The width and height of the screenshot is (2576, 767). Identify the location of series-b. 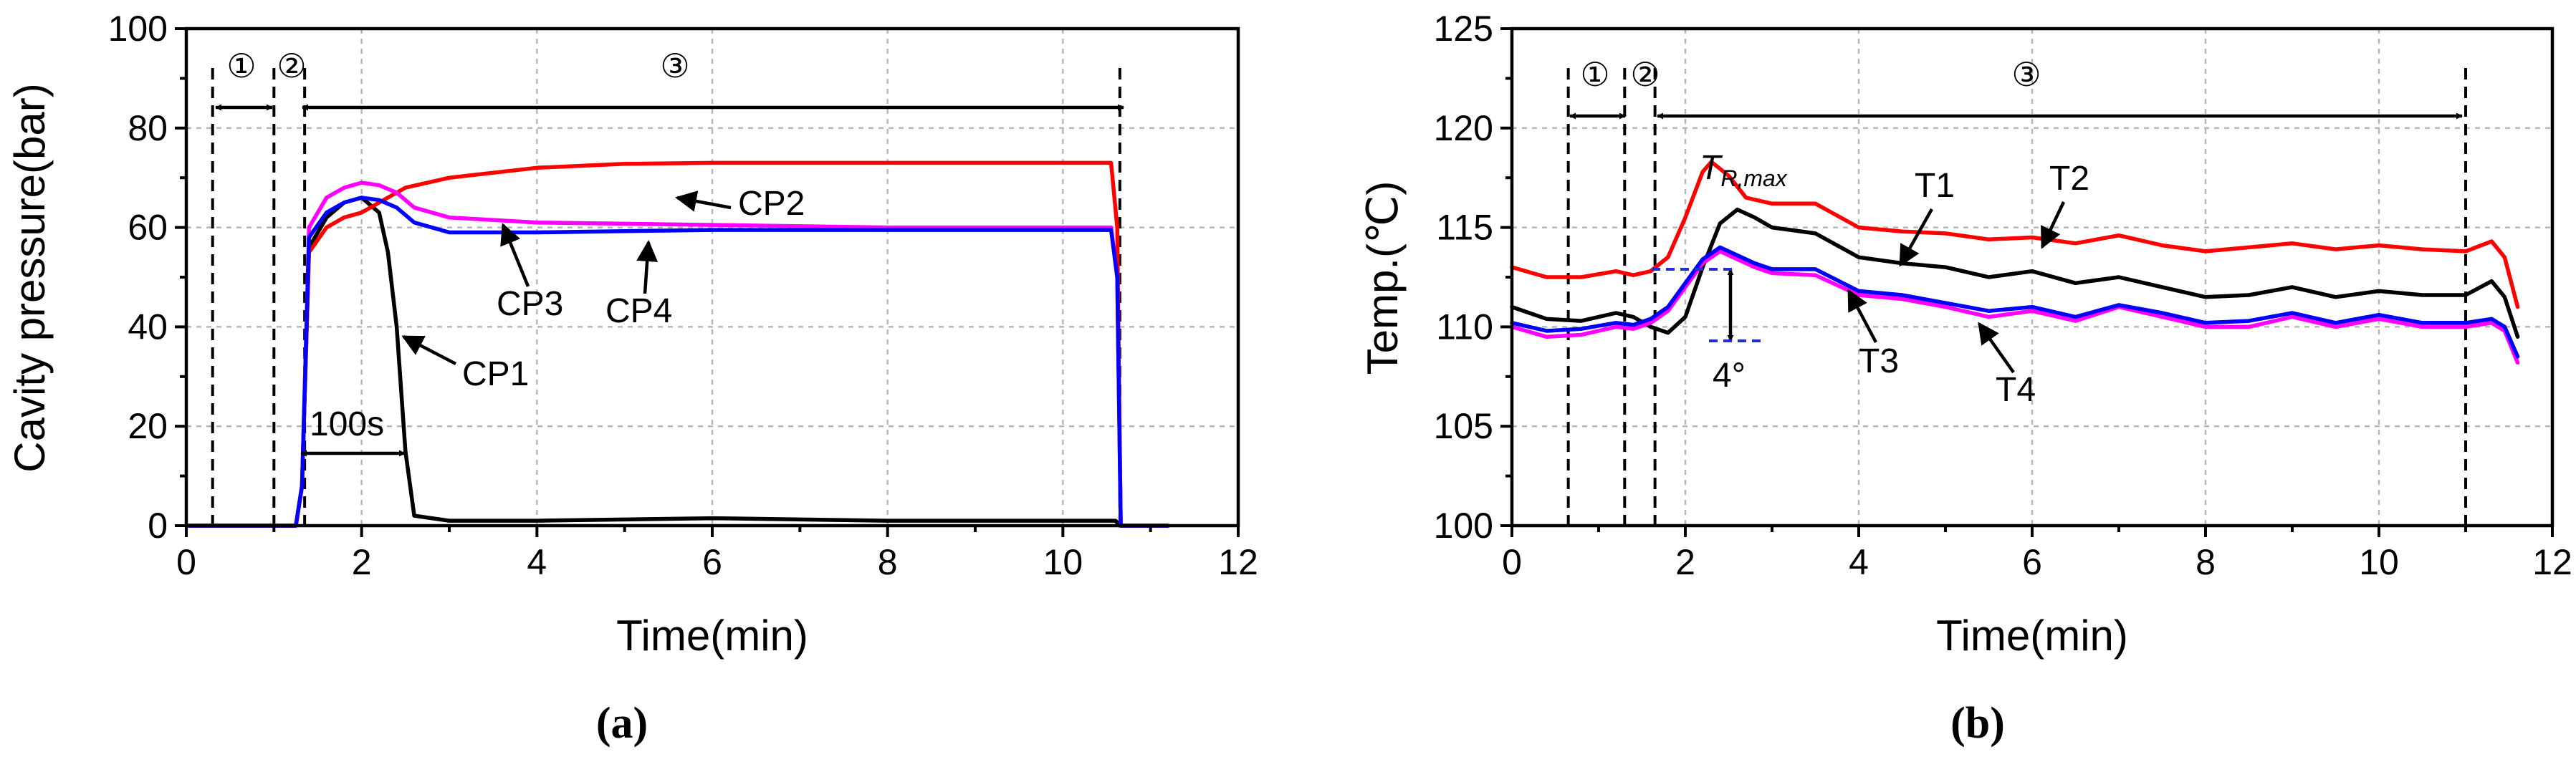
(2015, 262).